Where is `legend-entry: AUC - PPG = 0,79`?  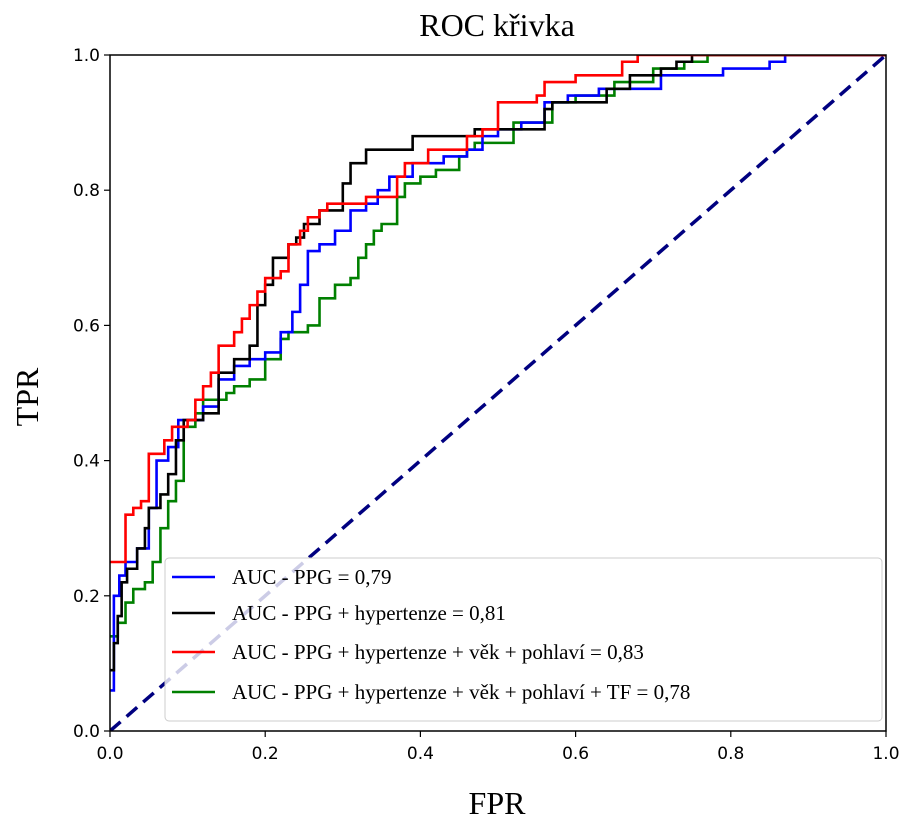
legend-entry: AUC - PPG = 0,79 is located at coordinates (311, 577).